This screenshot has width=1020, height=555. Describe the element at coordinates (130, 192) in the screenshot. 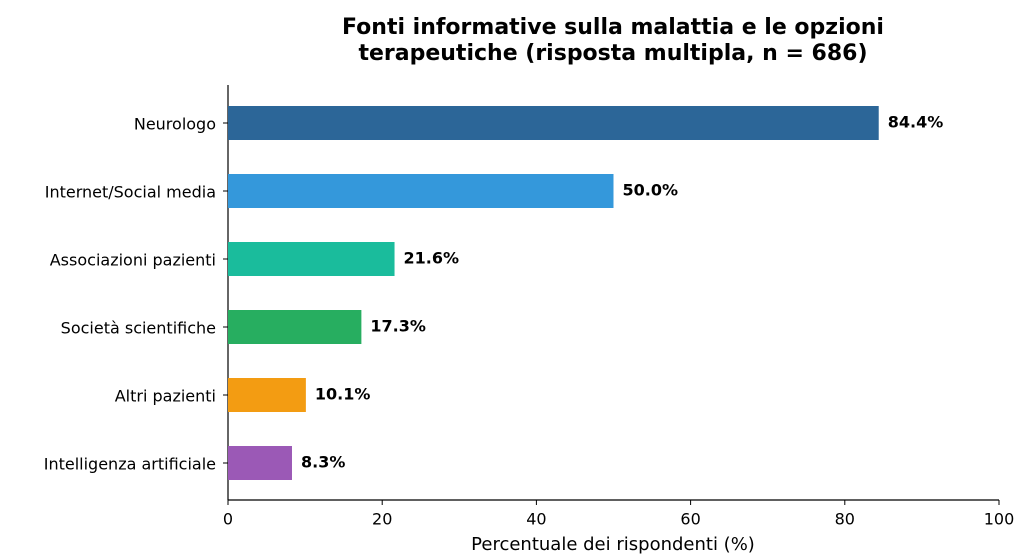

I see `y-tick-label: Internet/Social media` at that location.